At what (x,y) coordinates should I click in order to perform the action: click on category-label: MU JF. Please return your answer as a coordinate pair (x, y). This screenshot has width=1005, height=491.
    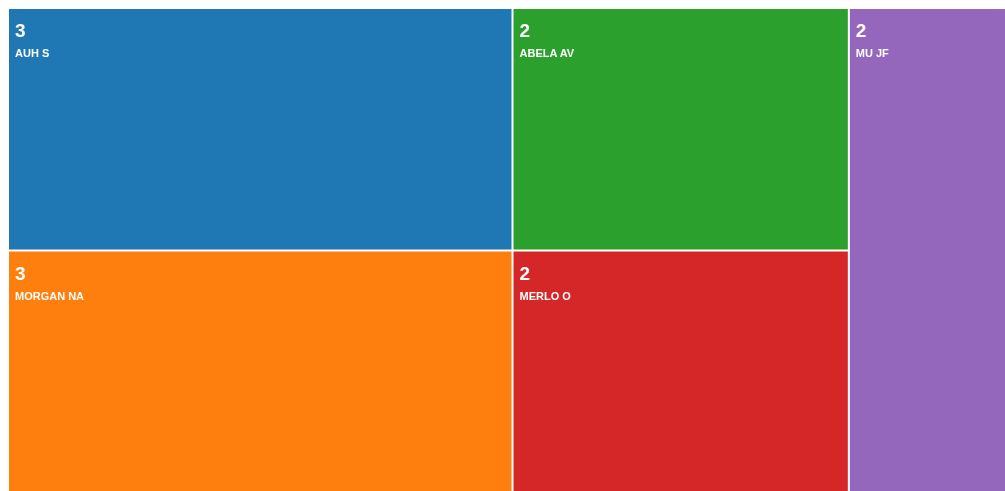
    Looking at the image, I should click on (872, 53).